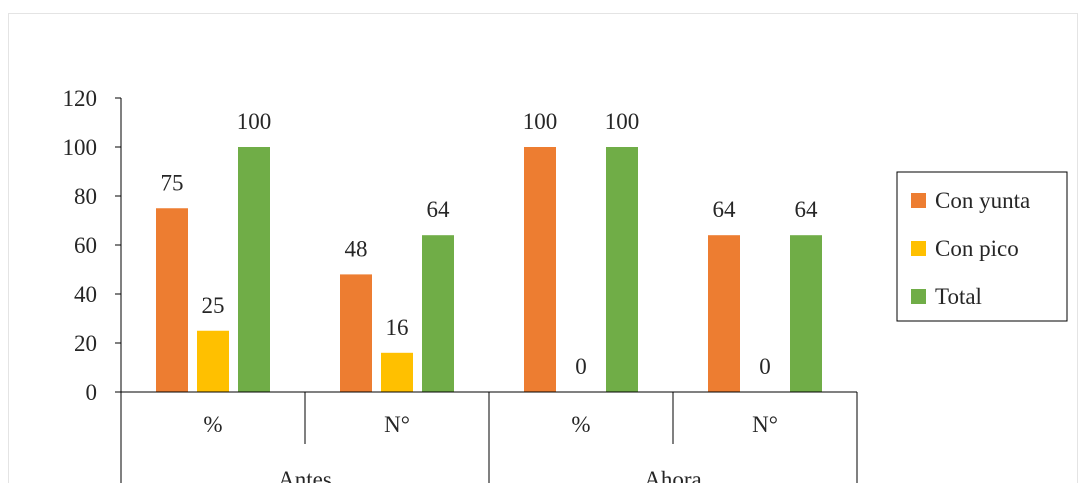 This screenshot has height=483, width=1084. I want to click on data-label: 48, so click(356, 248).